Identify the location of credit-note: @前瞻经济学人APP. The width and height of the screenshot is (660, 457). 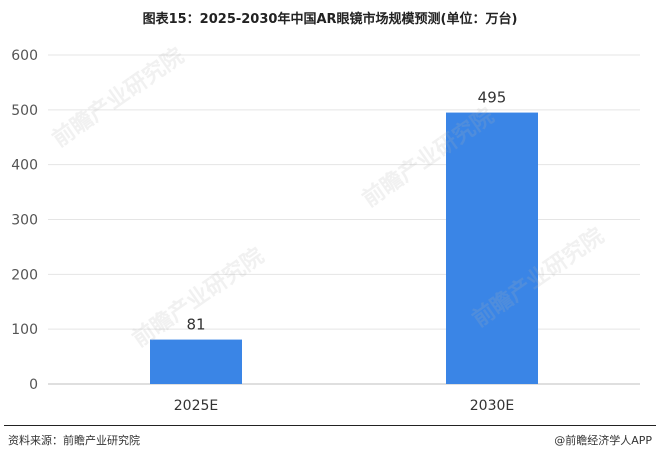
(603, 440).